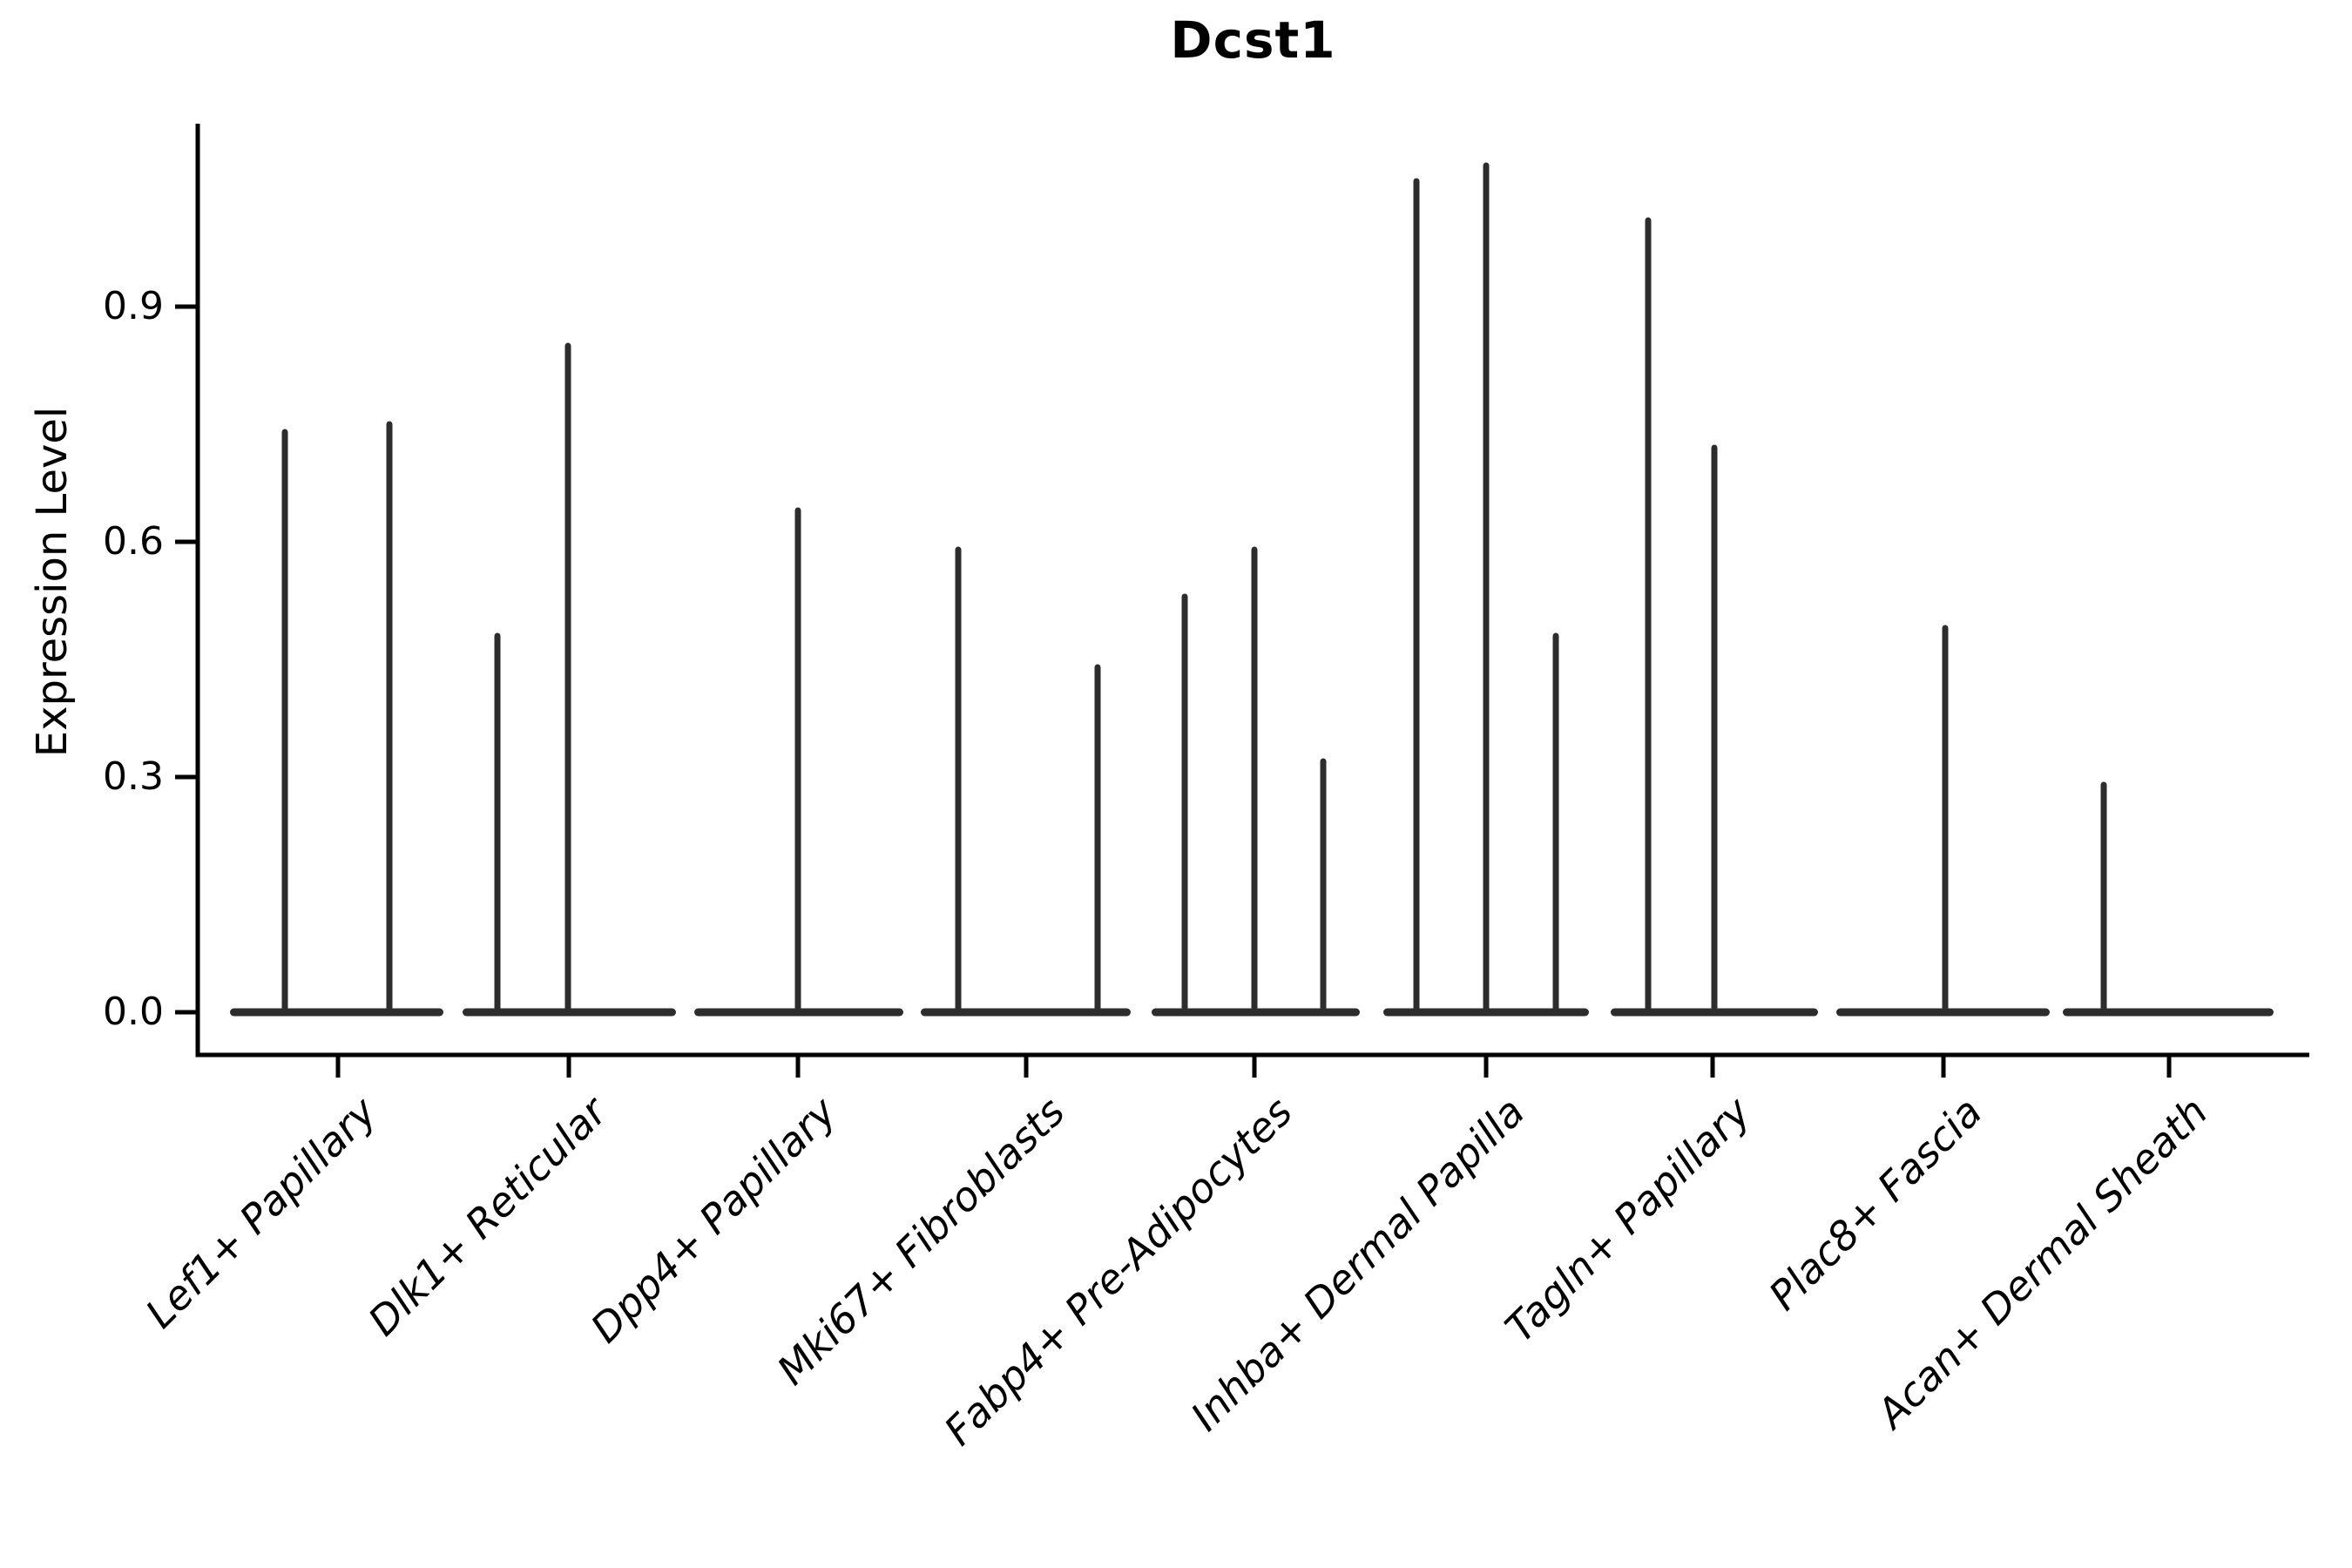  Describe the element at coordinates (134, 541) in the screenshot. I see `y-tick-label-2: 0.6` at that location.